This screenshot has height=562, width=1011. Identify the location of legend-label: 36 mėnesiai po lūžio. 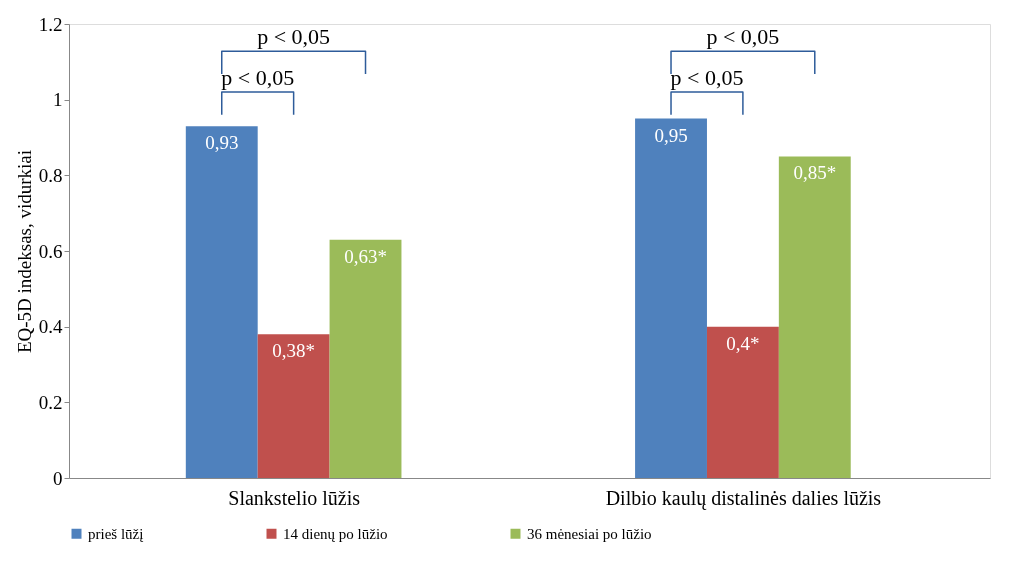
(589, 533).